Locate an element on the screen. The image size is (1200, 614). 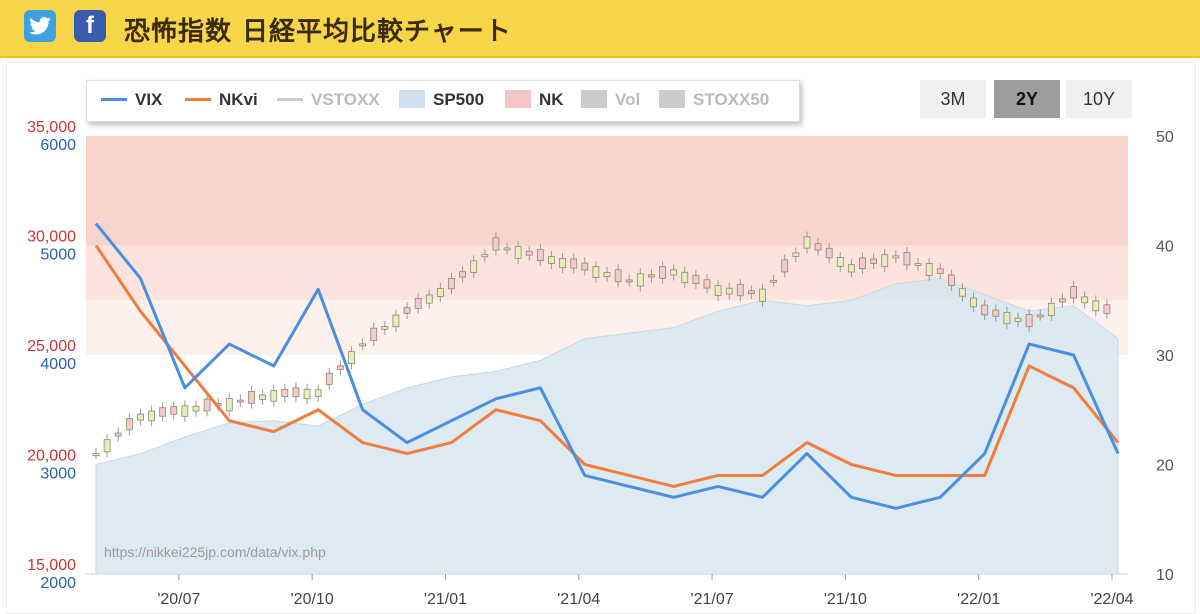
legend-item-vol: Vol is located at coordinates (610, 100).